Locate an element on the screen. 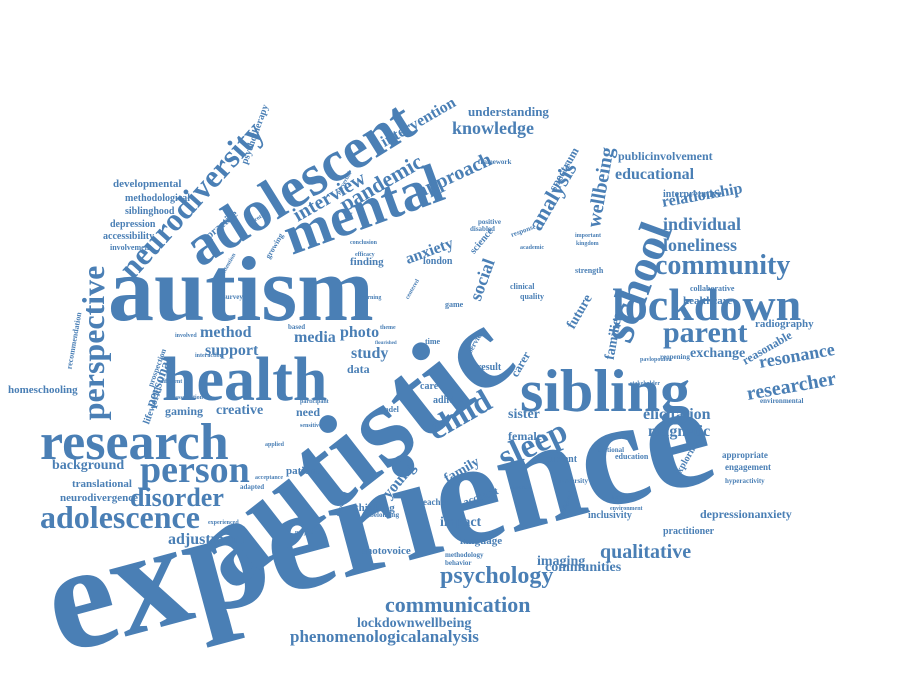  word-theme: theme is located at coordinates (388, 328).